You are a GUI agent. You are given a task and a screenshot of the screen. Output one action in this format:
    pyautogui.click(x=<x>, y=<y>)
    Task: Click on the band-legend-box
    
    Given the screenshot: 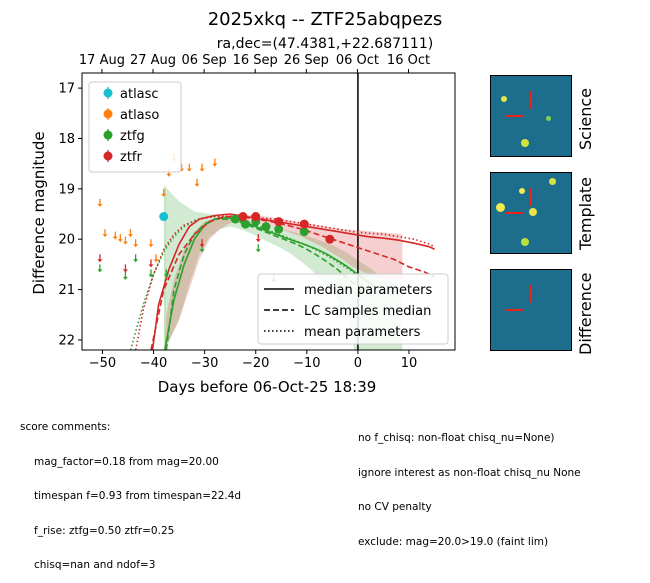 What is the action you would take?
    pyautogui.click(x=135, y=127)
    